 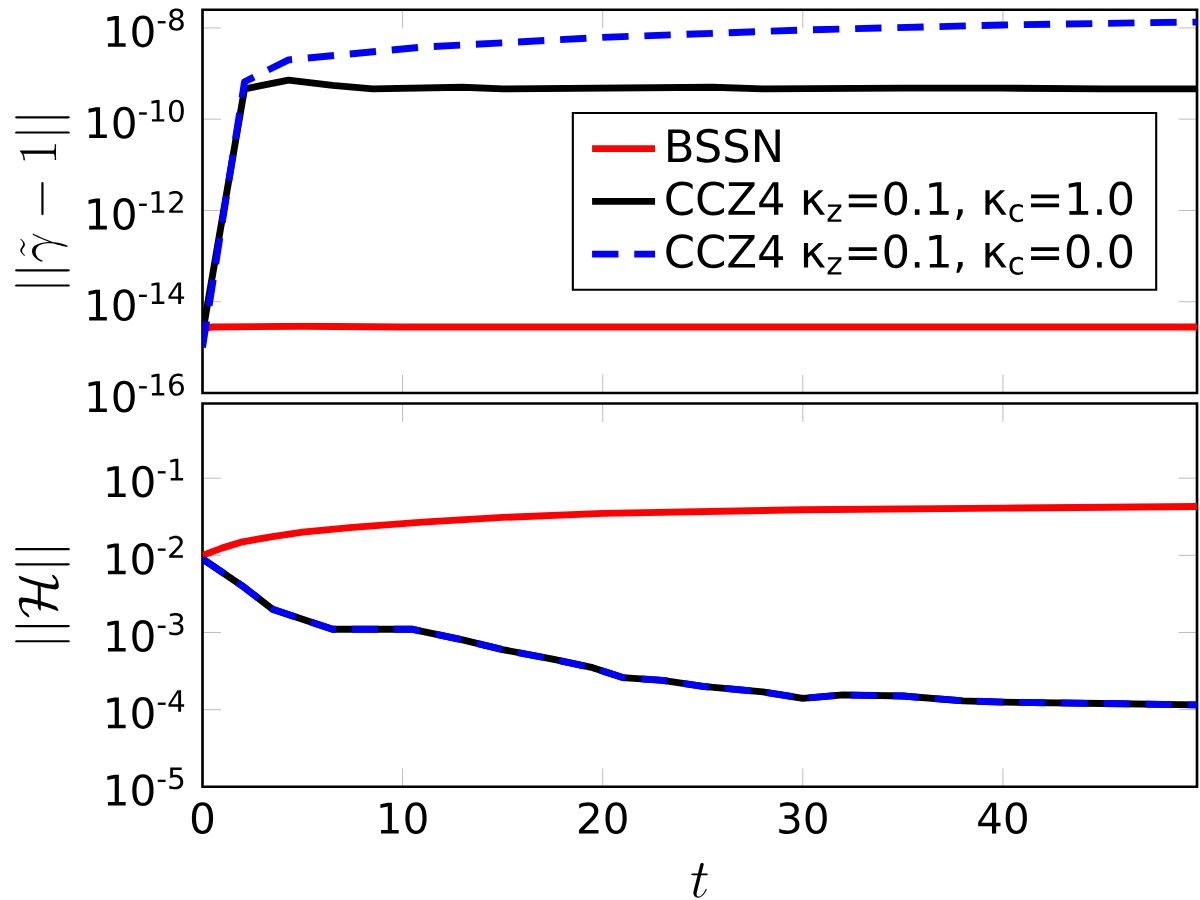 I want to click on y-tick-label: 10$^{-5}$, so click(x=145, y=787).